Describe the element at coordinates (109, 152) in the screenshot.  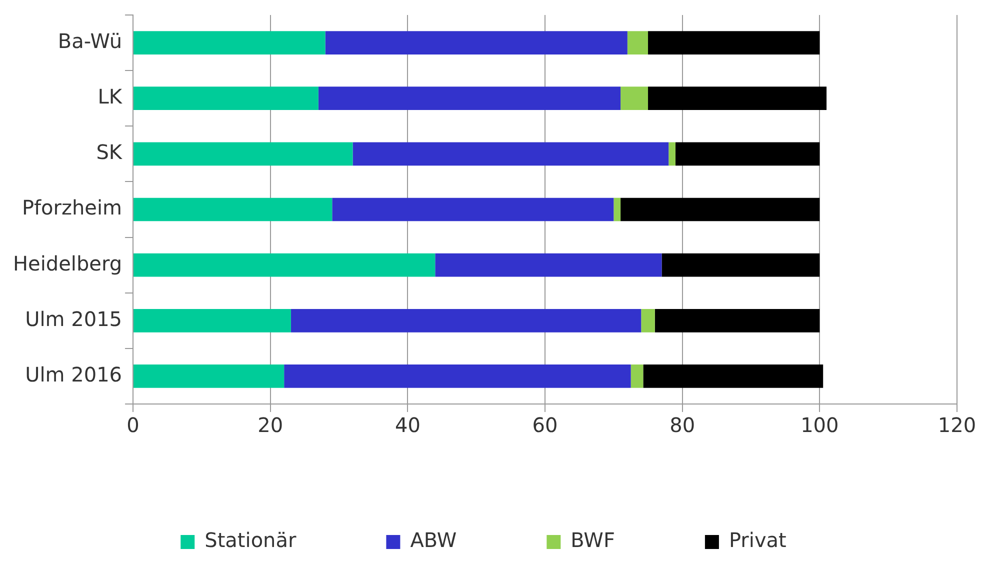
I see `y-tick-label: SK` at that location.